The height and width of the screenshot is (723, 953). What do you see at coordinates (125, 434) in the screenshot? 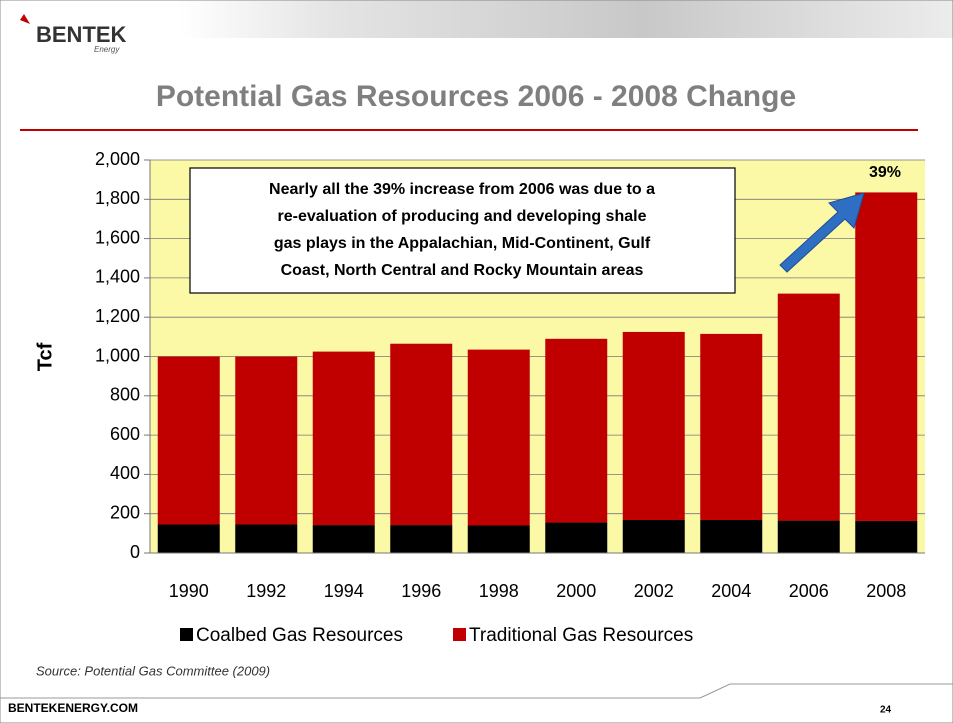
I see `y-tick-label: 600` at bounding box center [125, 434].